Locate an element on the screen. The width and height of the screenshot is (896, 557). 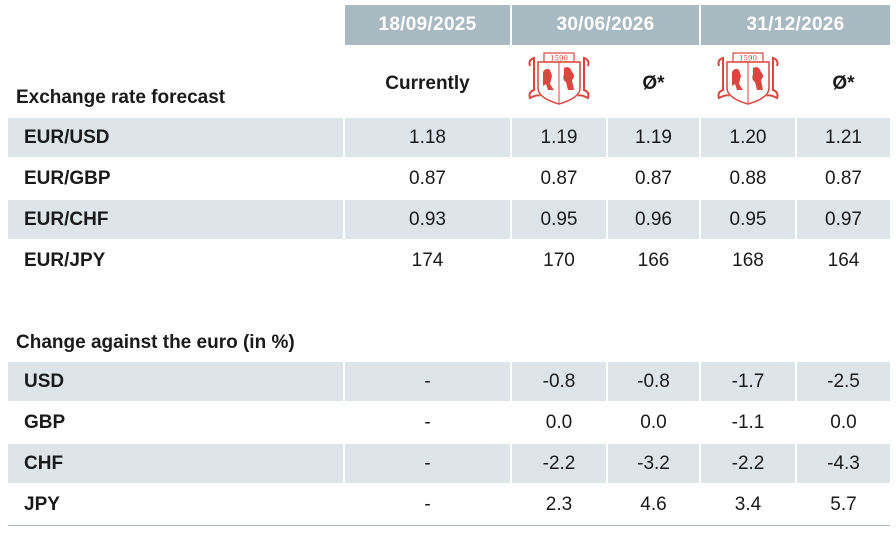
forecast-row-label: EUR/USD is located at coordinates (175, 137).